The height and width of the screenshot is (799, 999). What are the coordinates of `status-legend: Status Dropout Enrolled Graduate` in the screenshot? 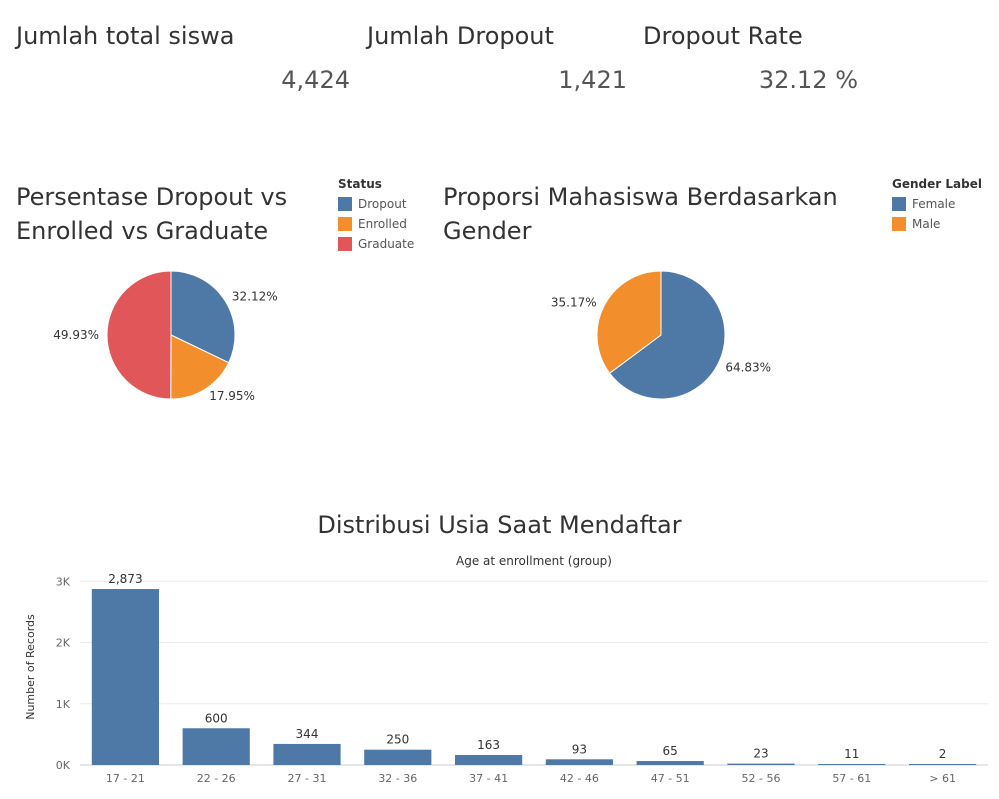 It's located at (376, 215).